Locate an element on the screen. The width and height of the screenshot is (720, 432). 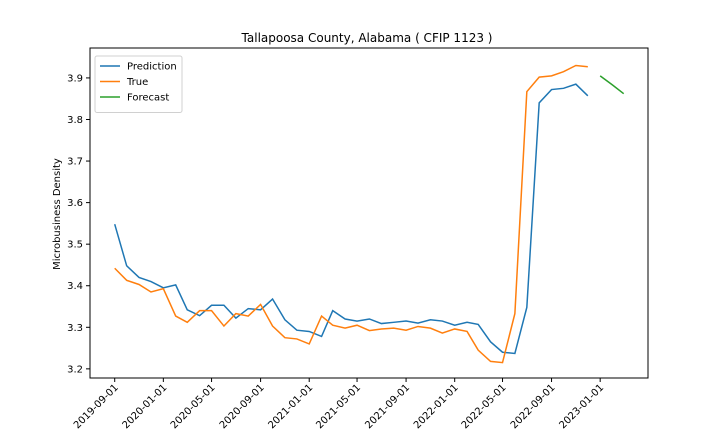
legend-label: True is located at coordinates (137, 82).